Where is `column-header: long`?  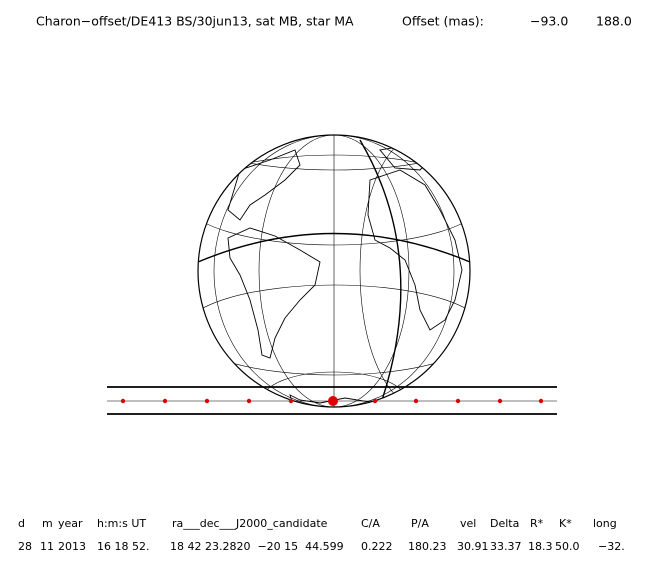
column-header: long is located at coordinates (605, 523).